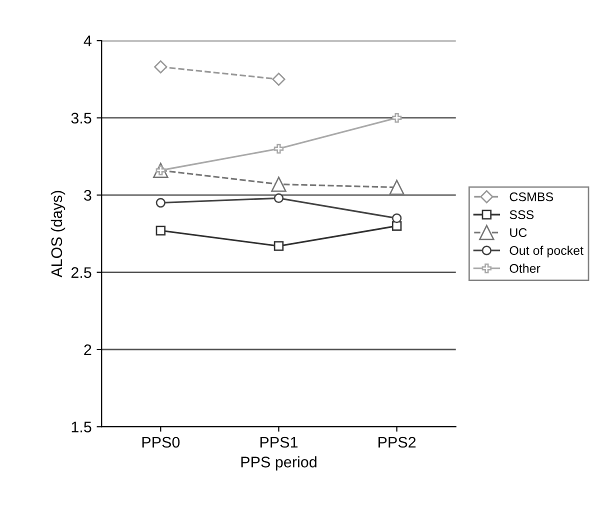 This screenshot has width=616, height=508. I want to click on y-tick-label: 2.5, so click(81, 272).